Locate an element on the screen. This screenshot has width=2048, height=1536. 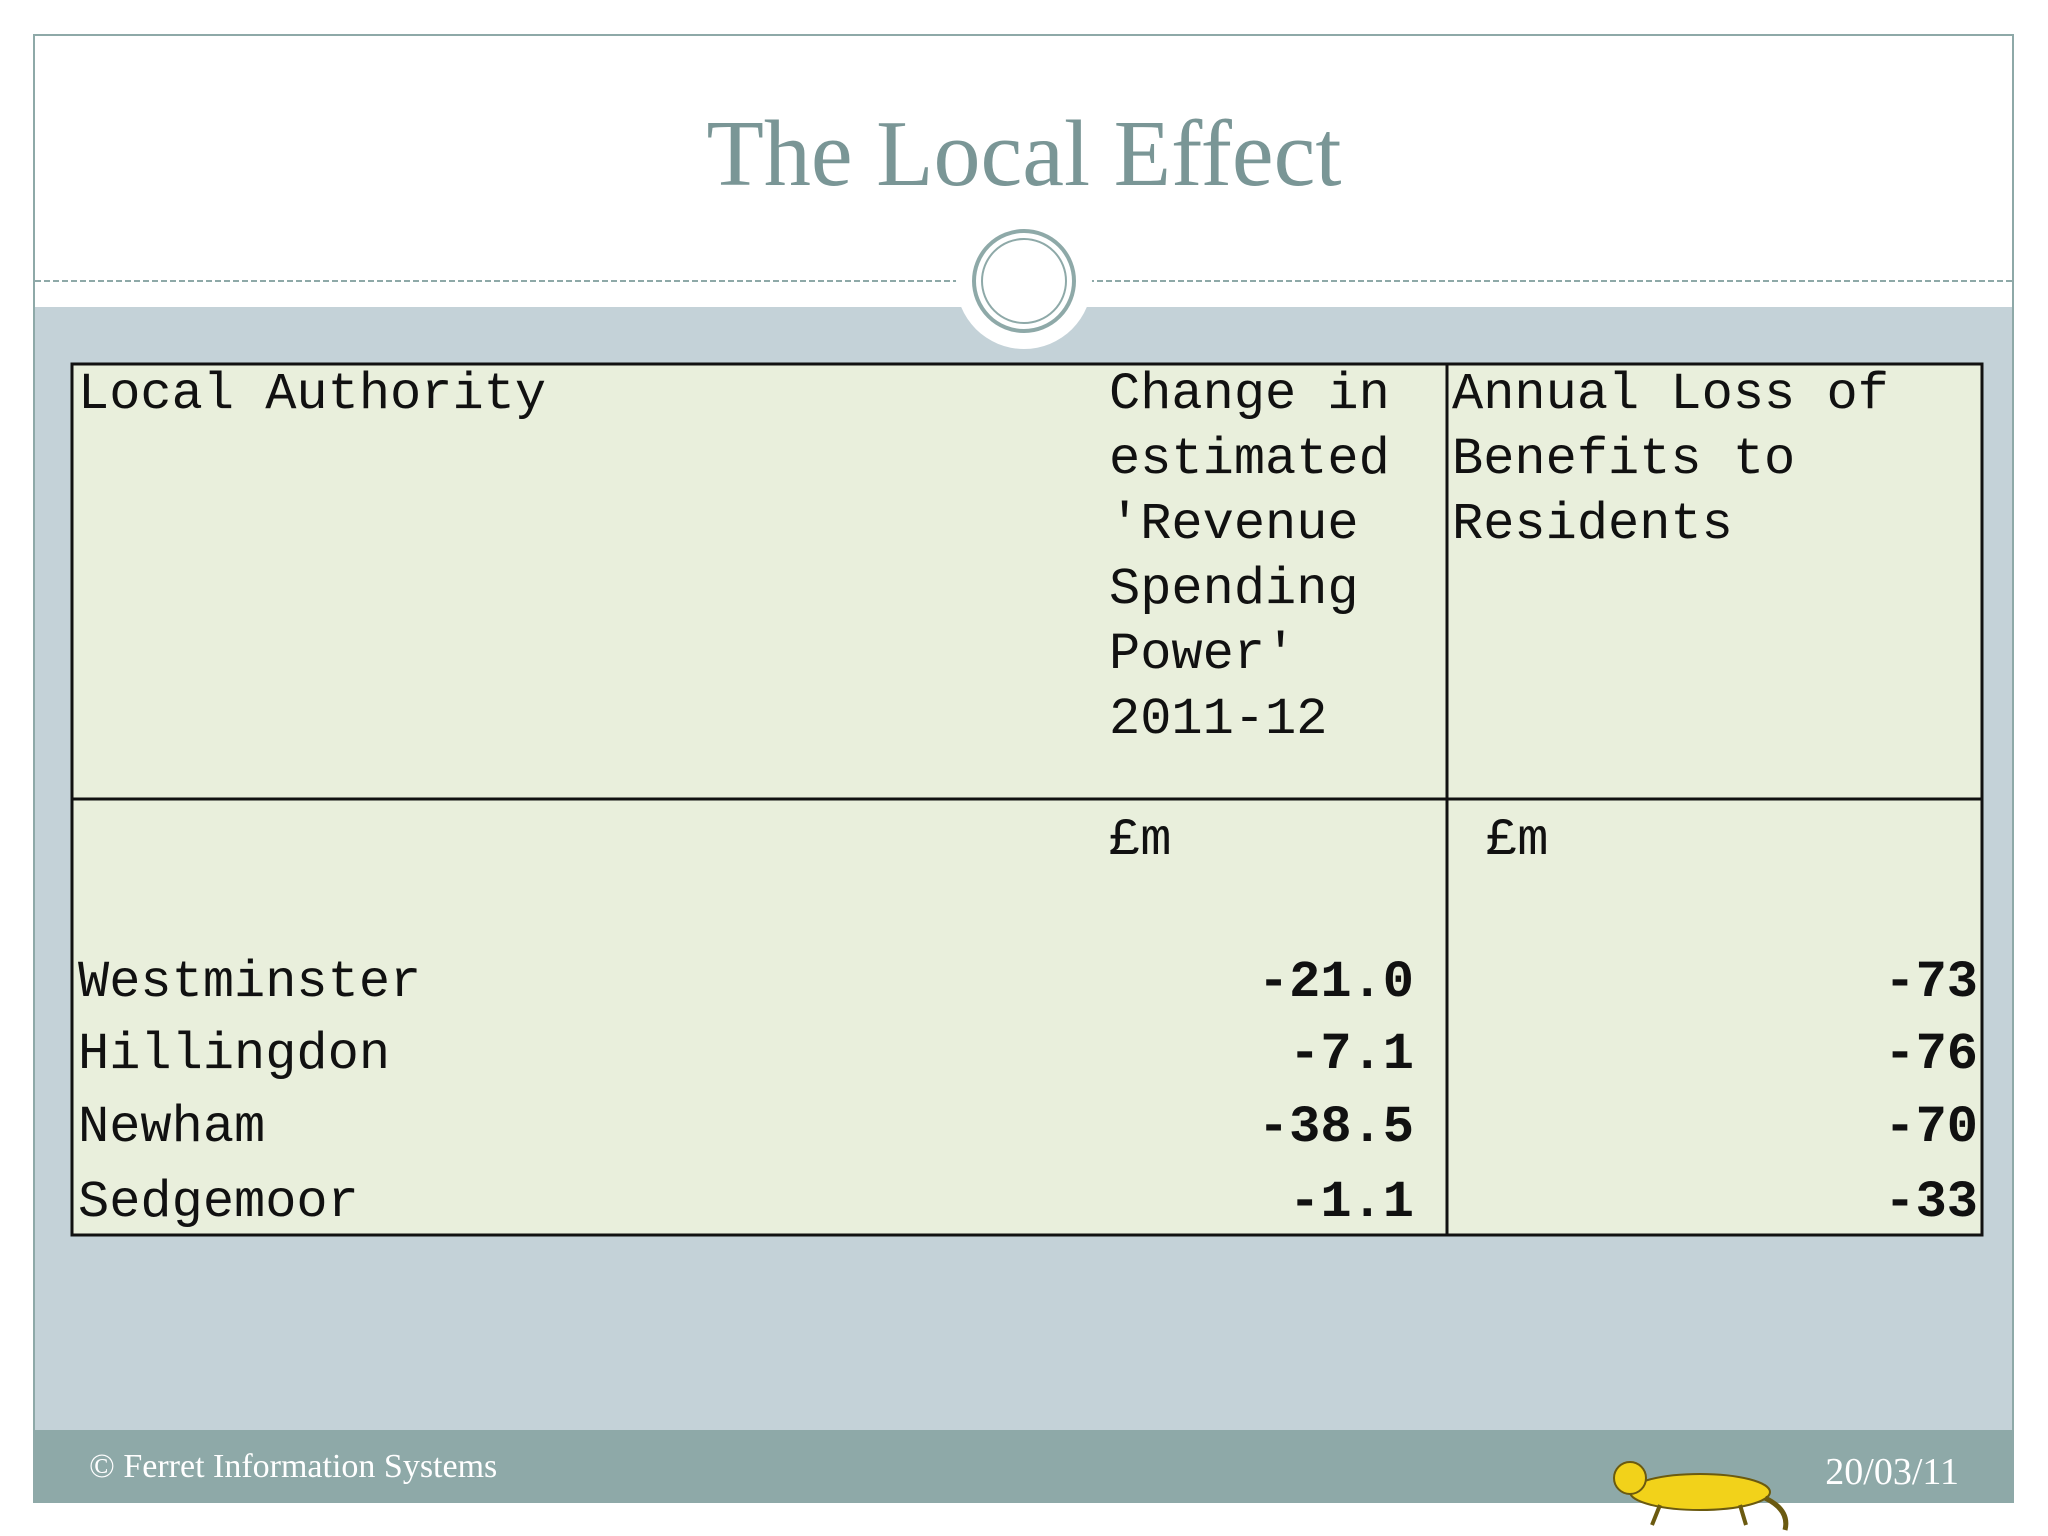
authority-cell: Westminster is located at coordinates (250, 982).